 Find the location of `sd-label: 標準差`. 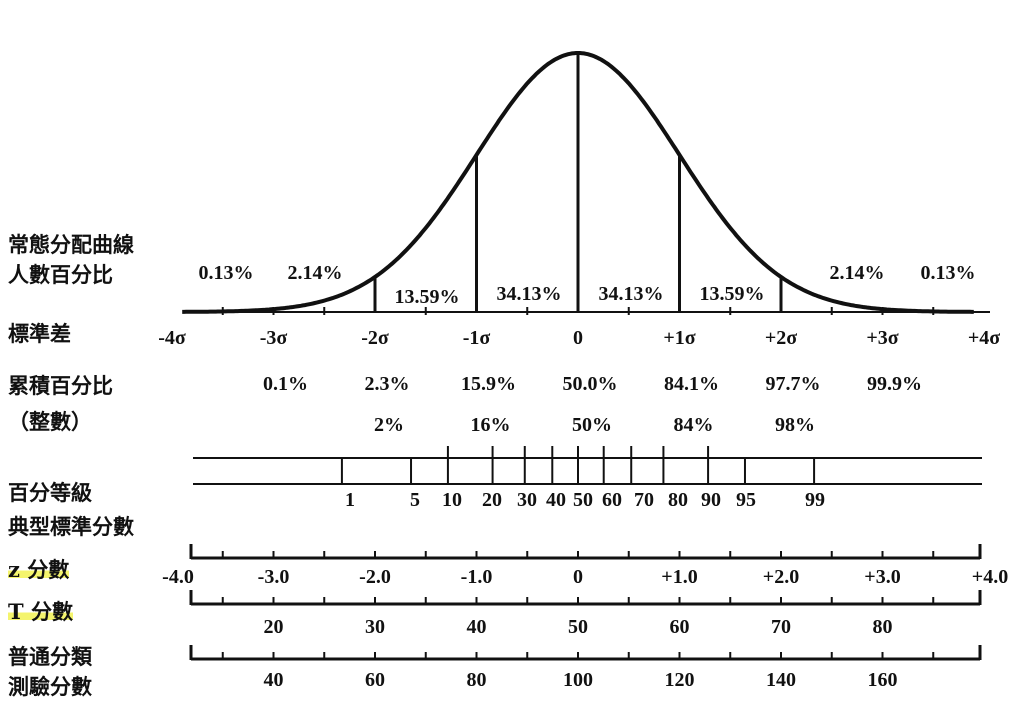

sd-label: 標準差 is located at coordinates (39, 333).